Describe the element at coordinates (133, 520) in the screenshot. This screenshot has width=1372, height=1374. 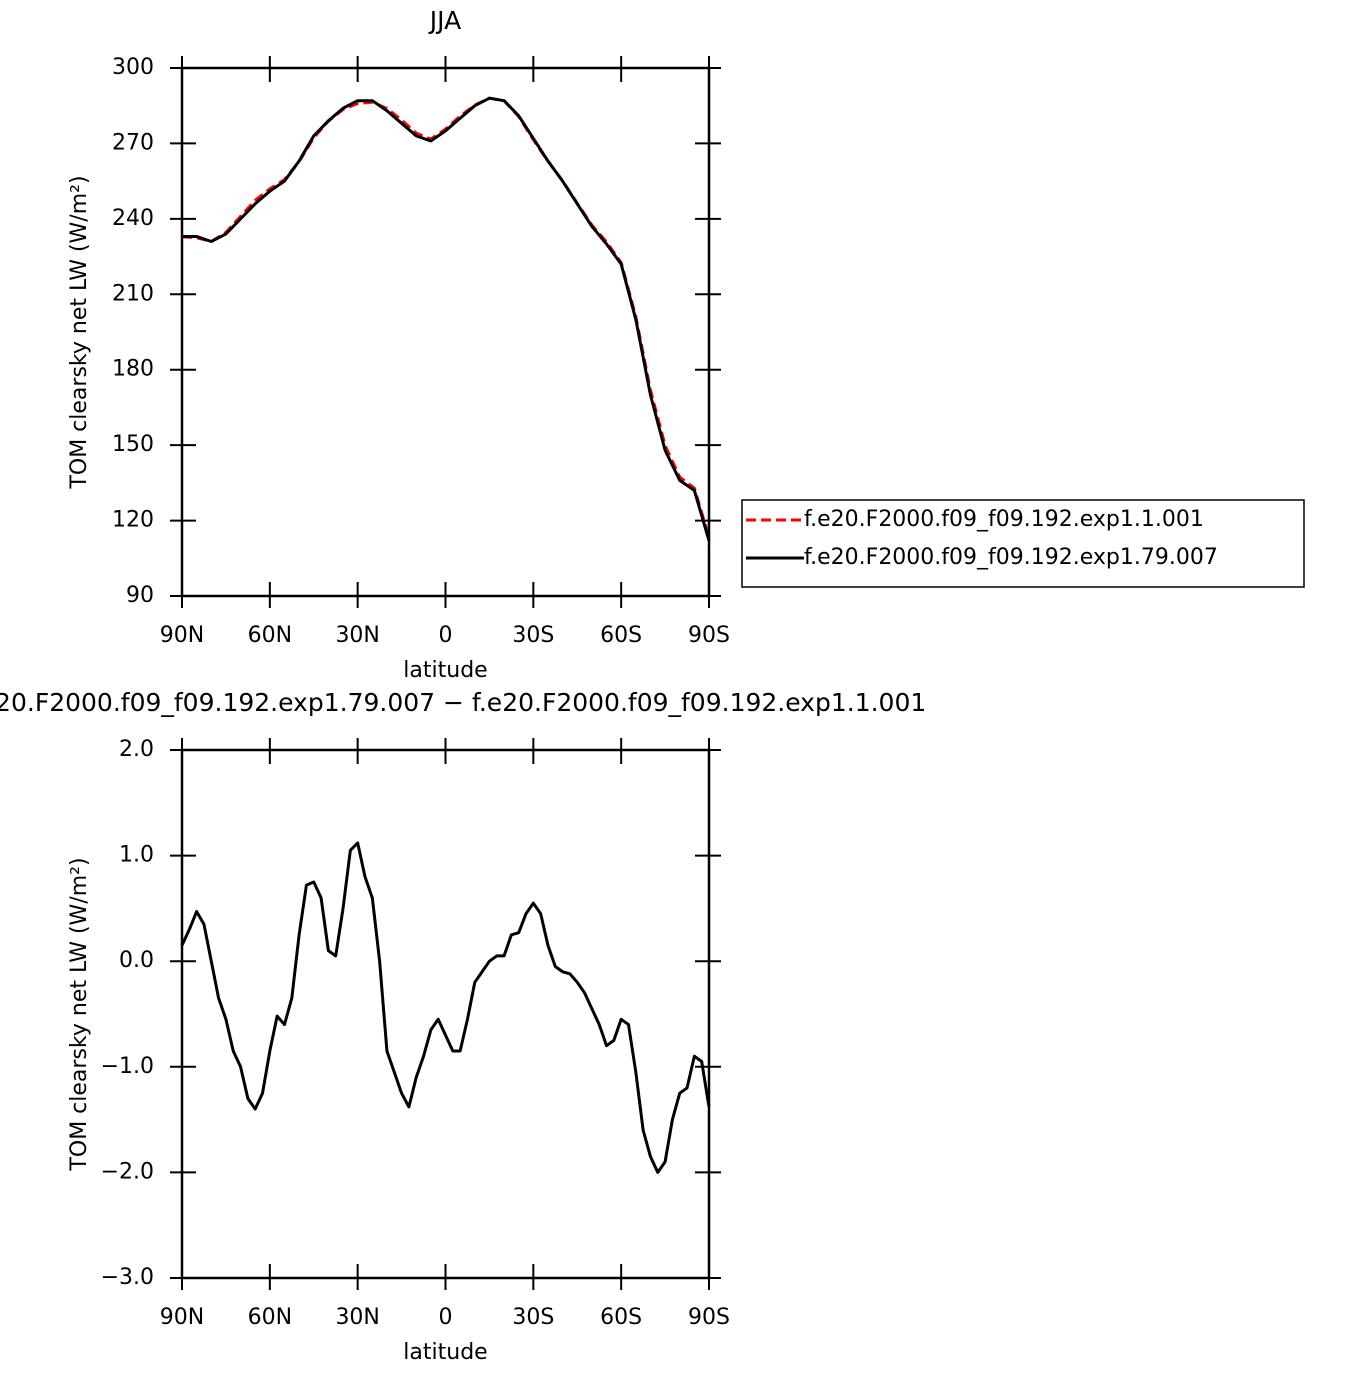
I see `y-tick-label: 120` at that location.